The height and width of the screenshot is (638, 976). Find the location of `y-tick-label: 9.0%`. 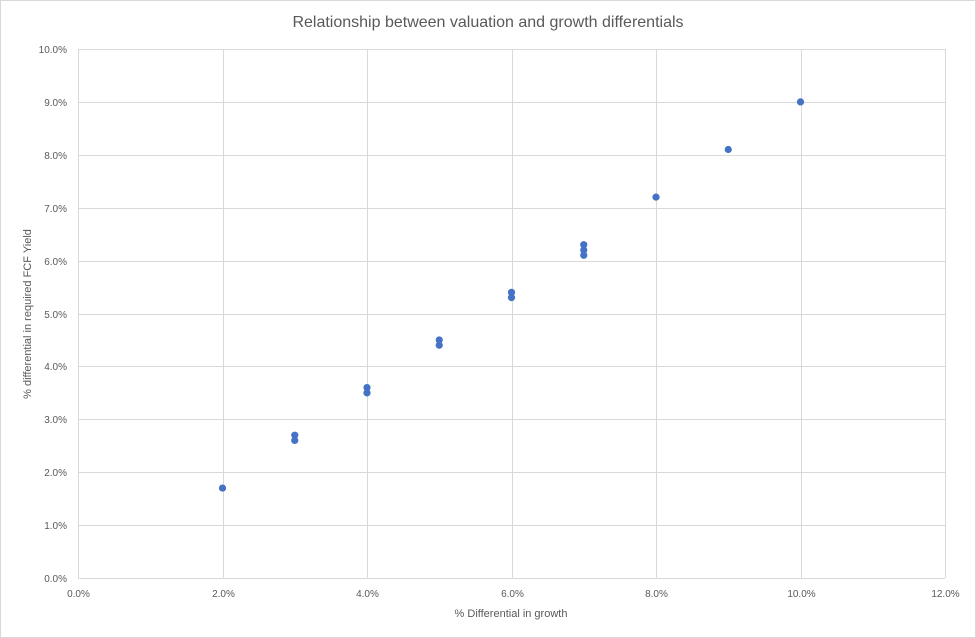

y-tick-label: 9.0% is located at coordinates (55, 103).